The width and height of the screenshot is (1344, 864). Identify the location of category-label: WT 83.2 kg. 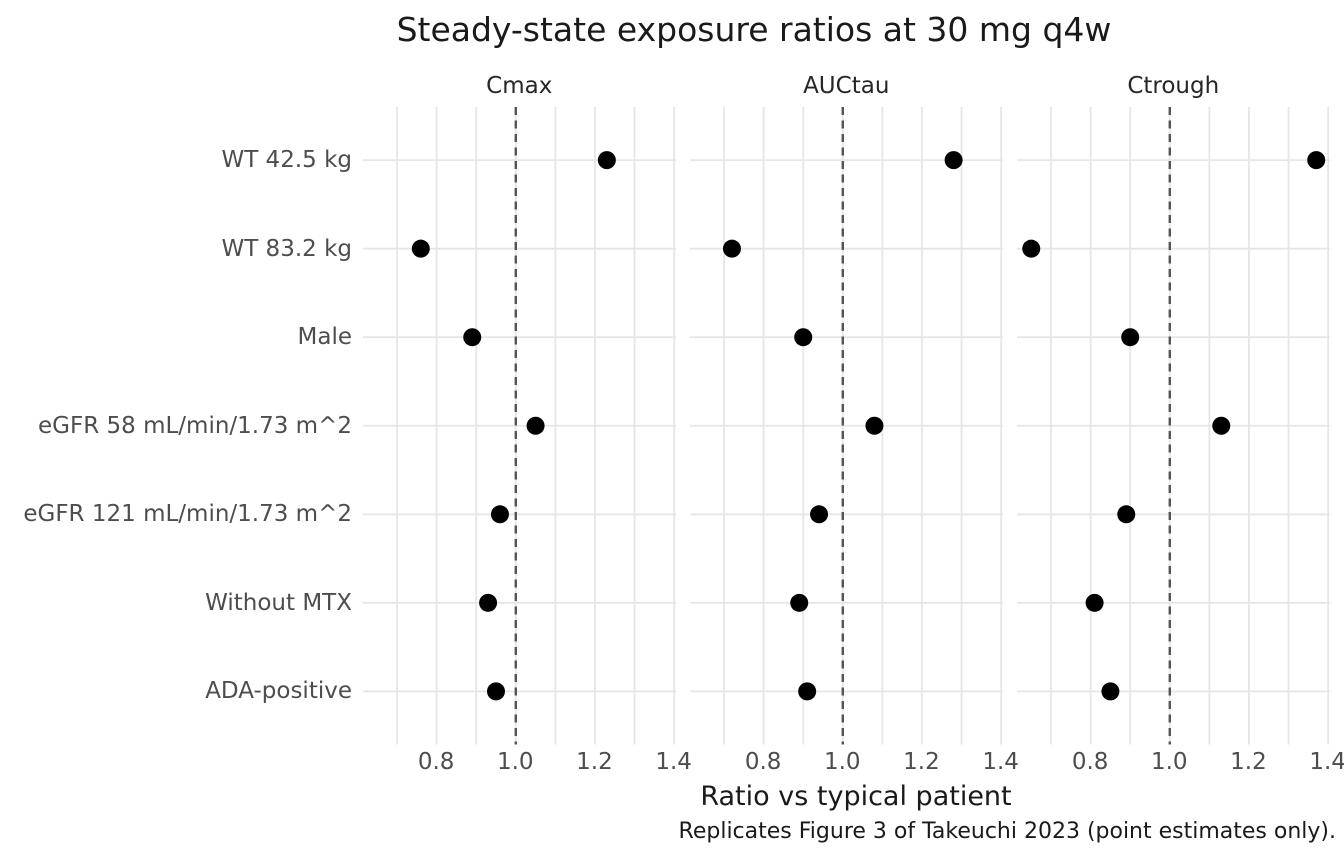
(286, 248).